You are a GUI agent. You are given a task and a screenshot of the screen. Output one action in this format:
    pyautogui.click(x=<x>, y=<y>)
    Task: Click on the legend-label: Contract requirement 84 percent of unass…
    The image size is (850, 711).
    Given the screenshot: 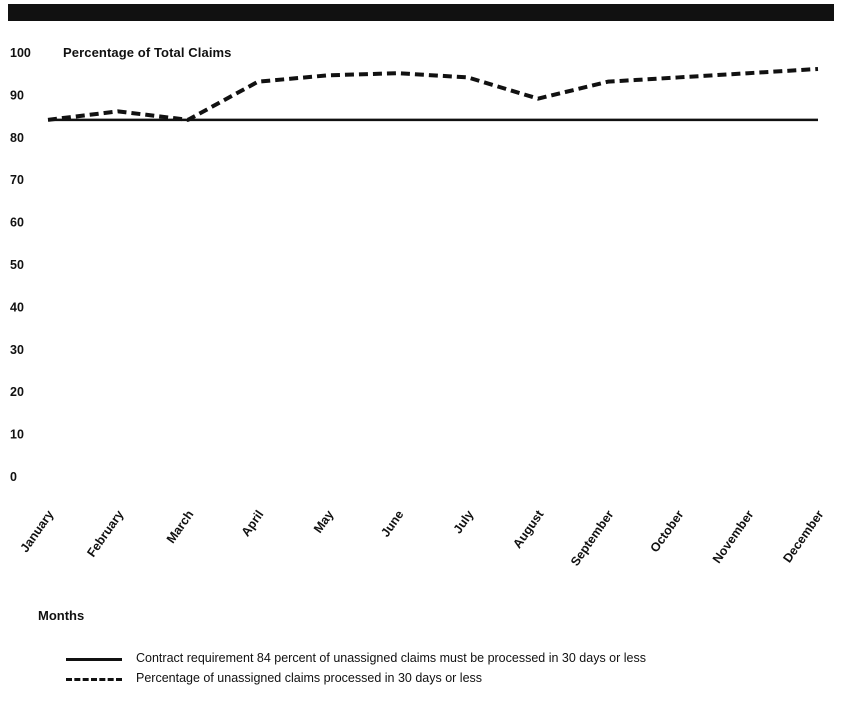 What is the action you would take?
    pyautogui.click(x=391, y=658)
    